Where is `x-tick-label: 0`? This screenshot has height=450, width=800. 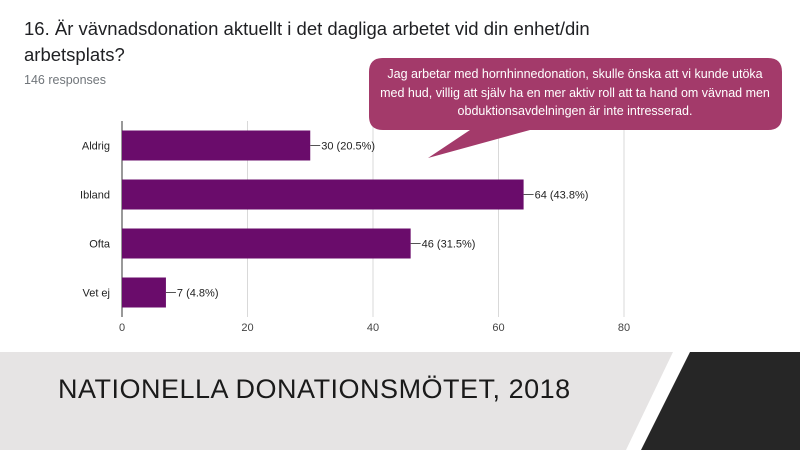
x-tick-label: 0 is located at coordinates (122, 328).